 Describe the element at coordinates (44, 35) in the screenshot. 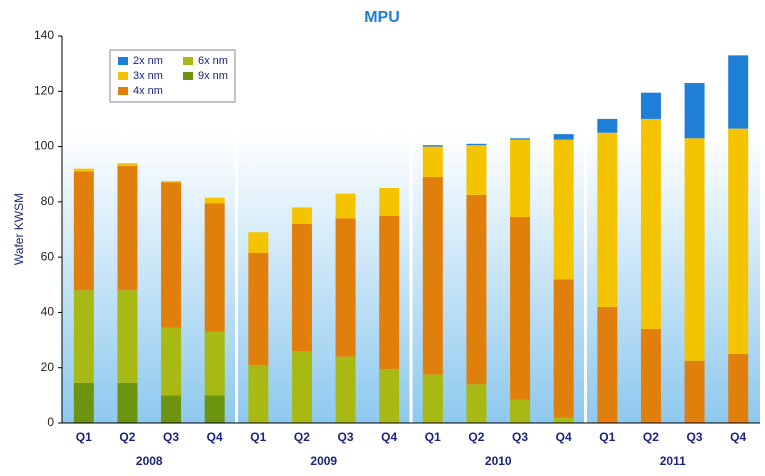

I see `y-tick-label: 140` at that location.